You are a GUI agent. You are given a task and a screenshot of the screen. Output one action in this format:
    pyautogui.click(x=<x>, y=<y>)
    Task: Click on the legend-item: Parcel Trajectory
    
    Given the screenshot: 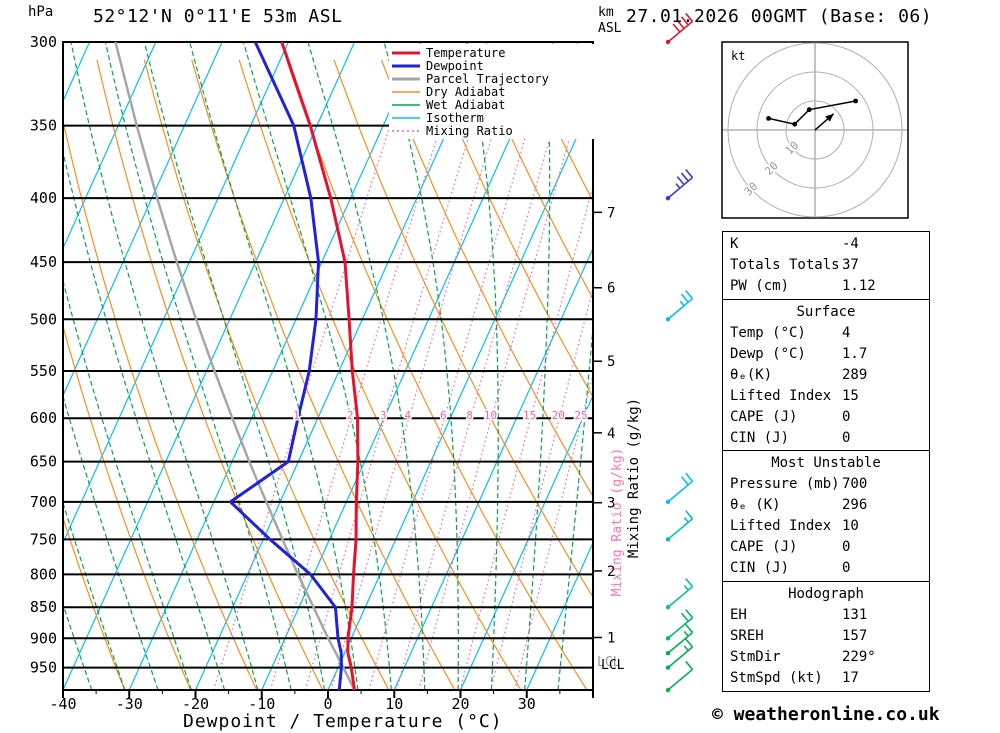 What is the action you would take?
    pyautogui.click(x=492, y=79)
    